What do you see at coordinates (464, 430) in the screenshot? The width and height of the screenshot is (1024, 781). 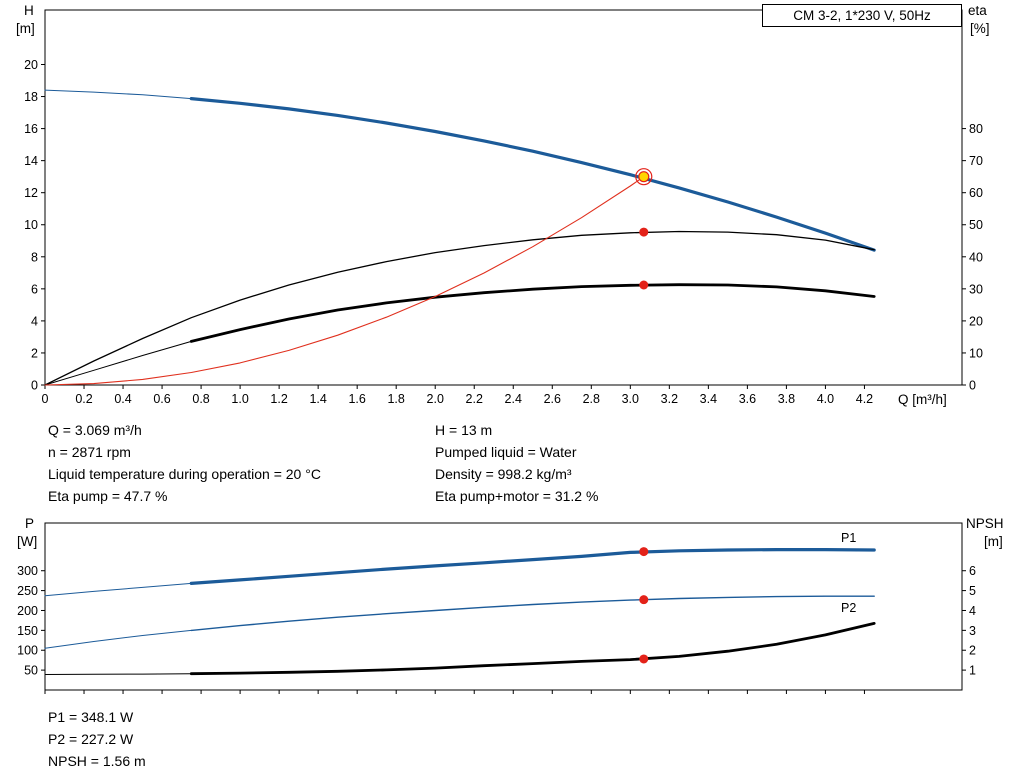 I see `head-readout: H = 13 m` at bounding box center [464, 430].